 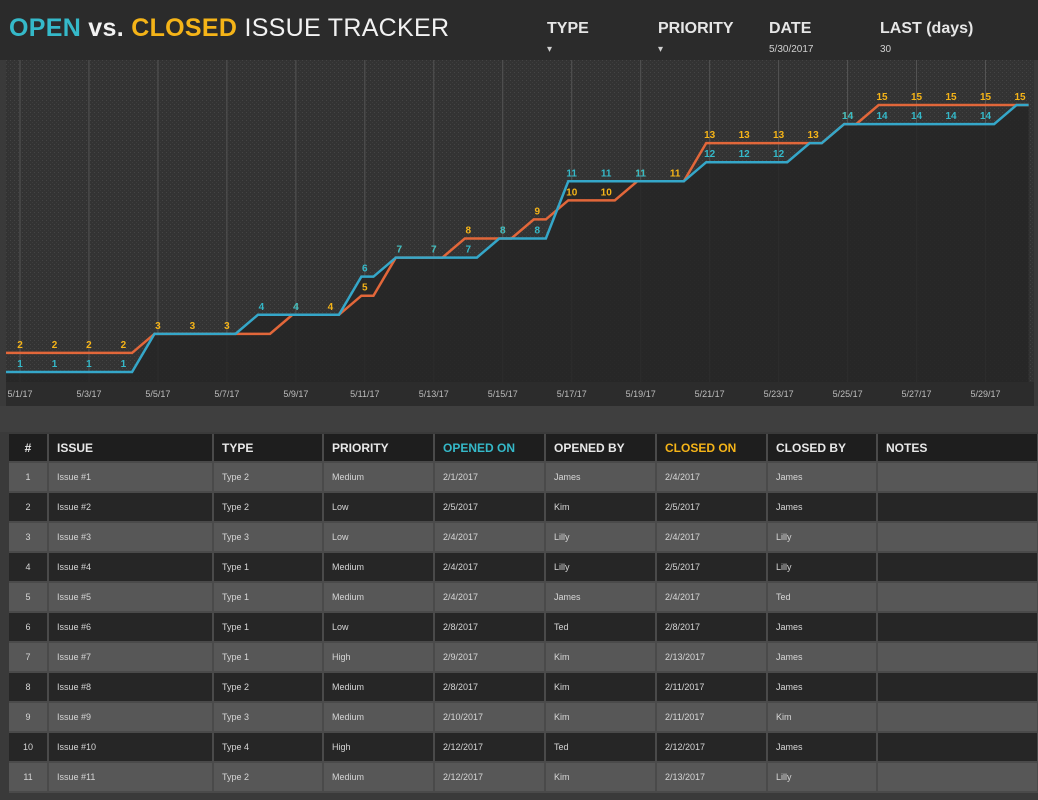 What do you see at coordinates (550, 49) in the screenshot?
I see `filter-type-dropdown: ▾` at bounding box center [550, 49].